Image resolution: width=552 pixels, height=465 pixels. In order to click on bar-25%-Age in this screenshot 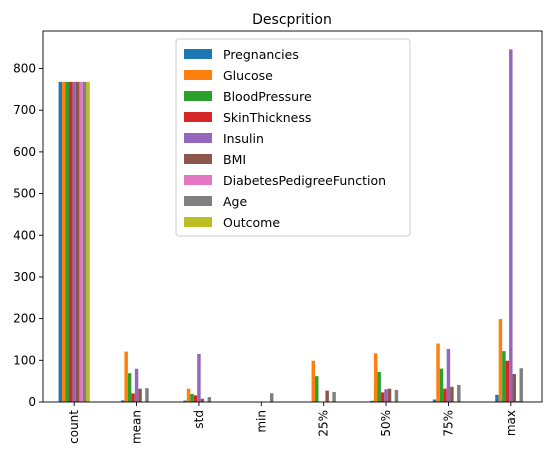, I will do `click(333, 397)`.